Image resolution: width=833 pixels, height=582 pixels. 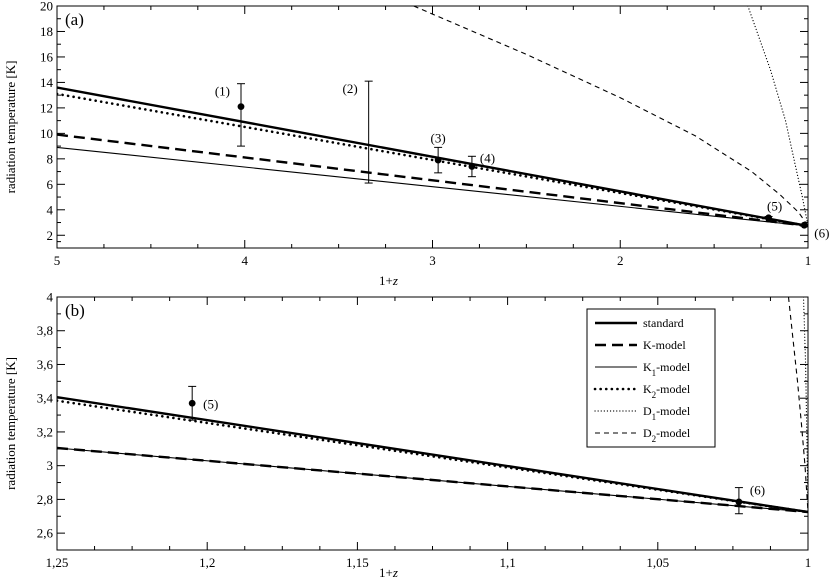 What do you see at coordinates (432, 260) in the screenshot?
I see `x-tick-label: 3` at bounding box center [432, 260].